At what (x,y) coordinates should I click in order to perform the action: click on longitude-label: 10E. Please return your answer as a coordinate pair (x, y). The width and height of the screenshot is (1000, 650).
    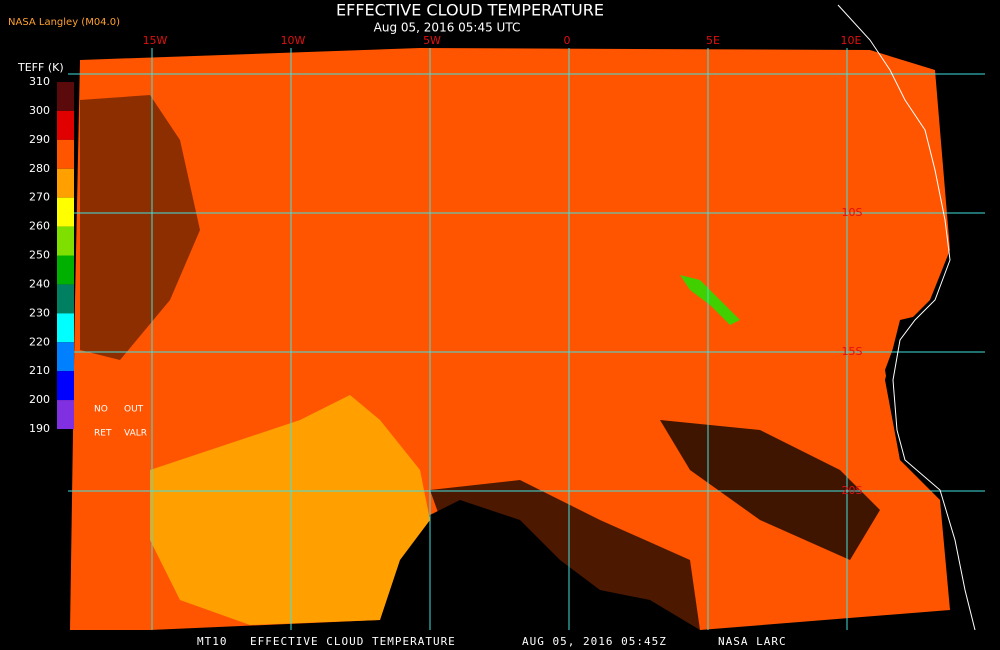
    Looking at the image, I should click on (851, 40).